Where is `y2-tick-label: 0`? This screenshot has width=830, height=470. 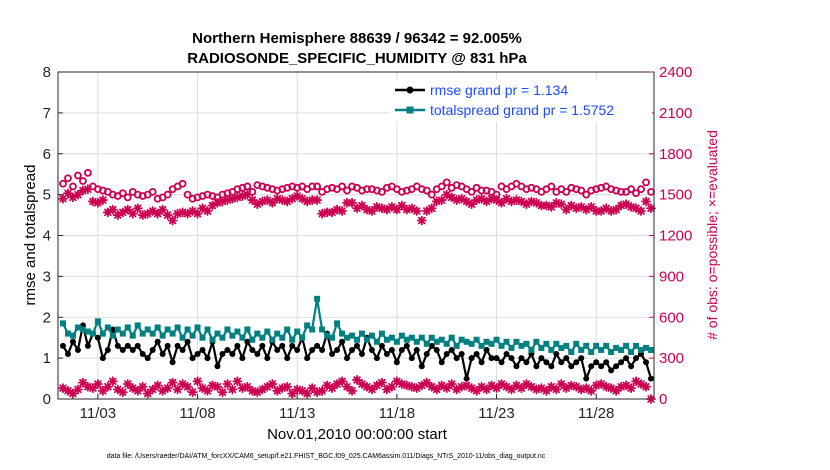
y2-tick-label: 0 is located at coordinates (663, 399).